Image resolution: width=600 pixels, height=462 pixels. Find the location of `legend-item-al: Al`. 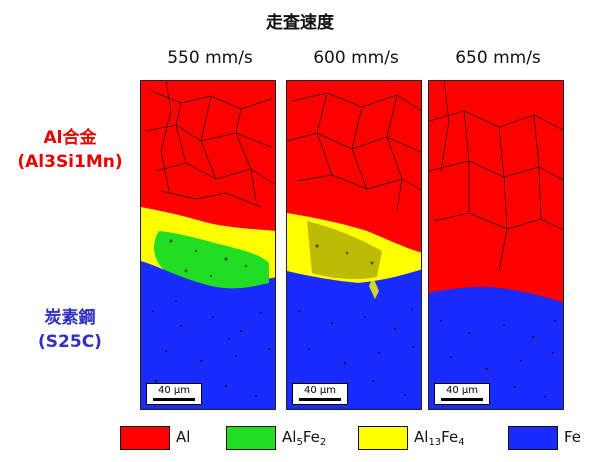

legend-item-al: Al is located at coordinates (160, 438).